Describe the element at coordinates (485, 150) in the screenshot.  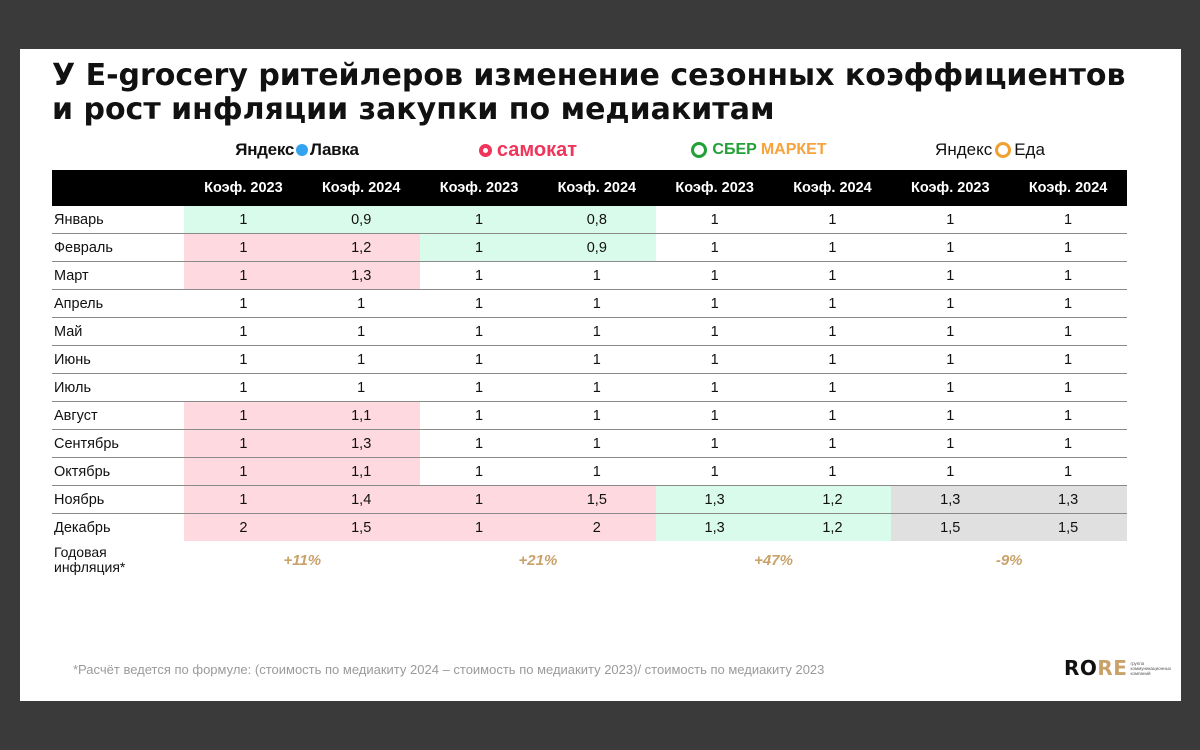
I see `ring-icon` at that location.